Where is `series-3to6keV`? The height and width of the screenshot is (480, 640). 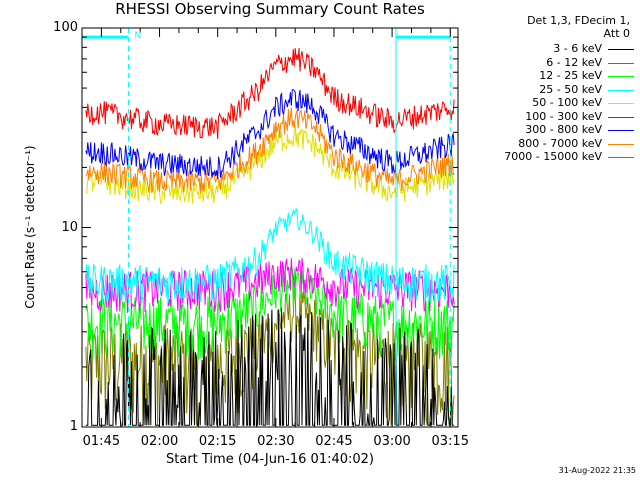 series-3to6keV is located at coordinates (270, 366).